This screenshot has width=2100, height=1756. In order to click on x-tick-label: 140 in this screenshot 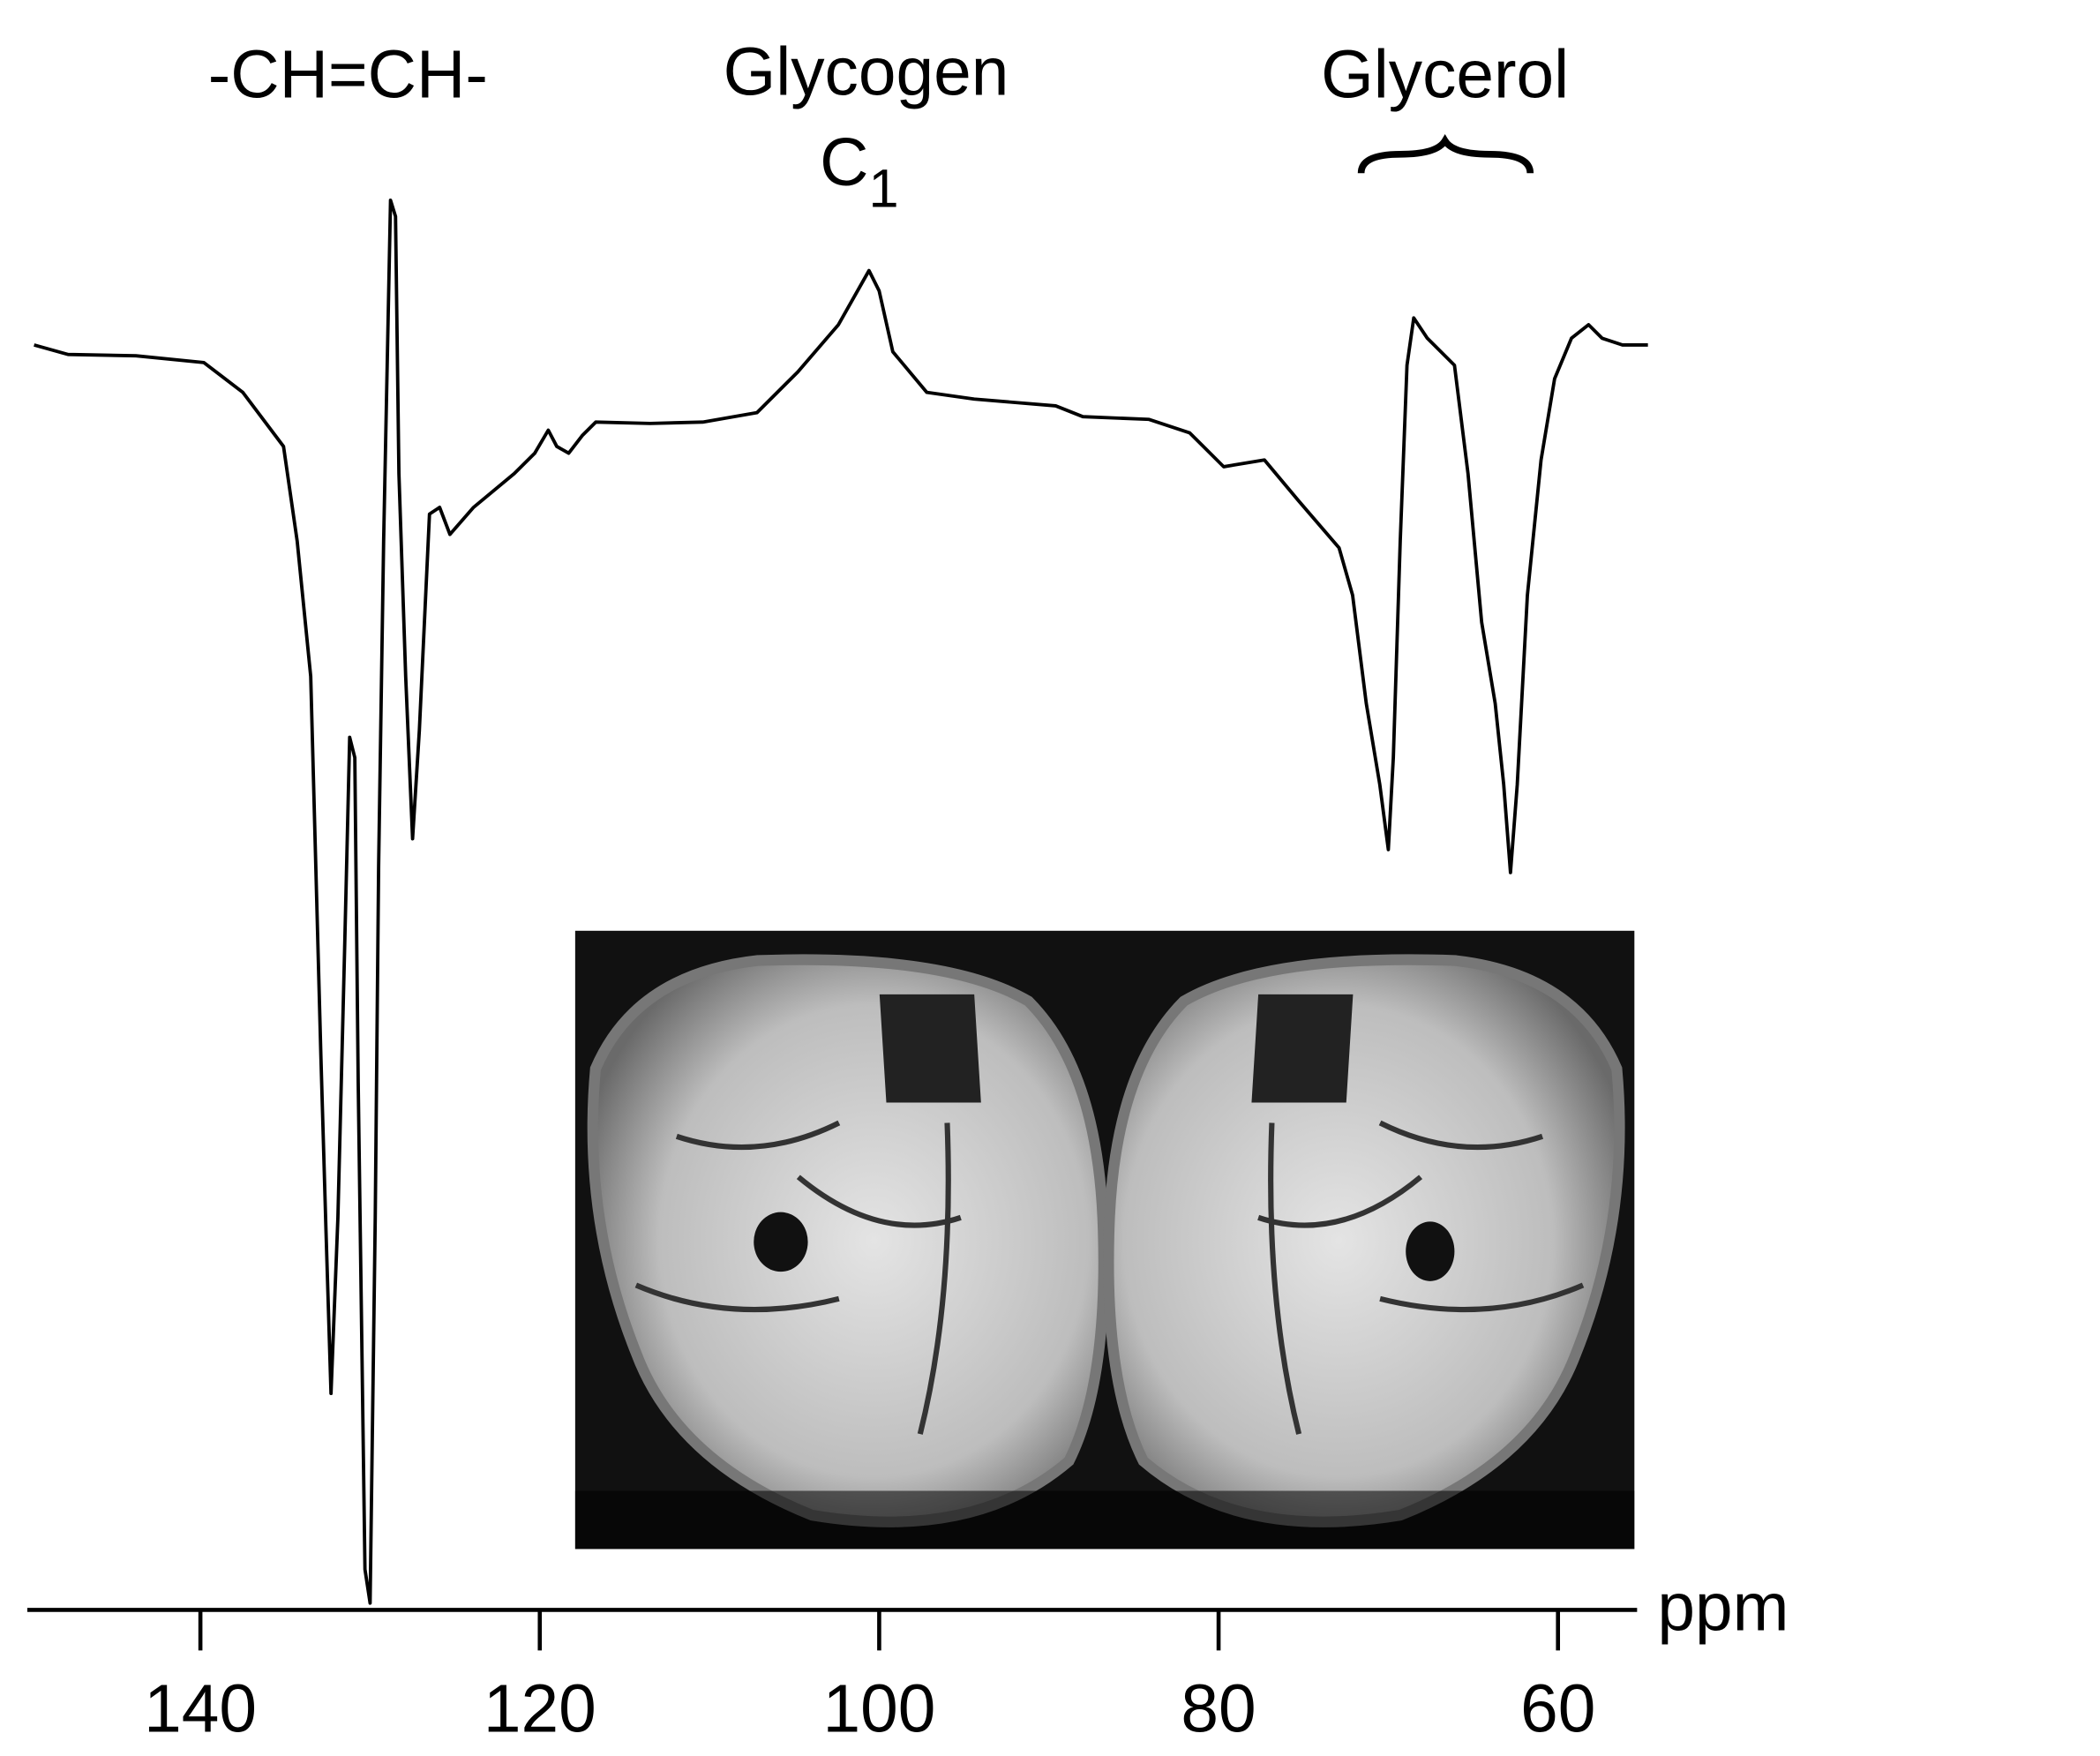, I will do `click(200, 1708)`.